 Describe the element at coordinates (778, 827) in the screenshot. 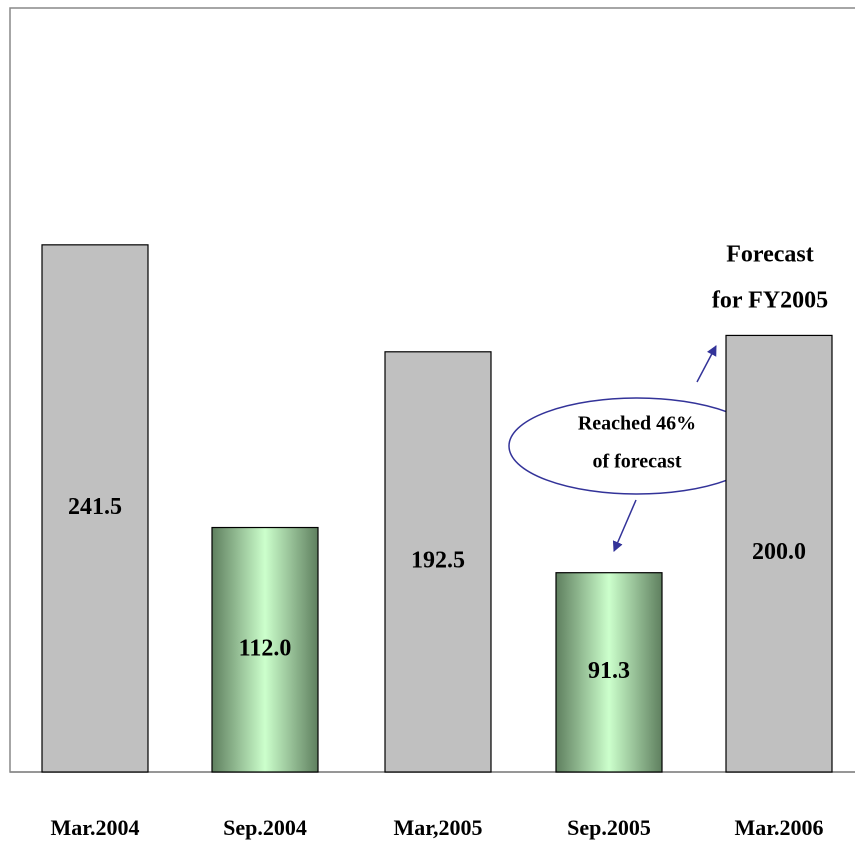

I see `x-tick-label: Mar.2006` at that location.